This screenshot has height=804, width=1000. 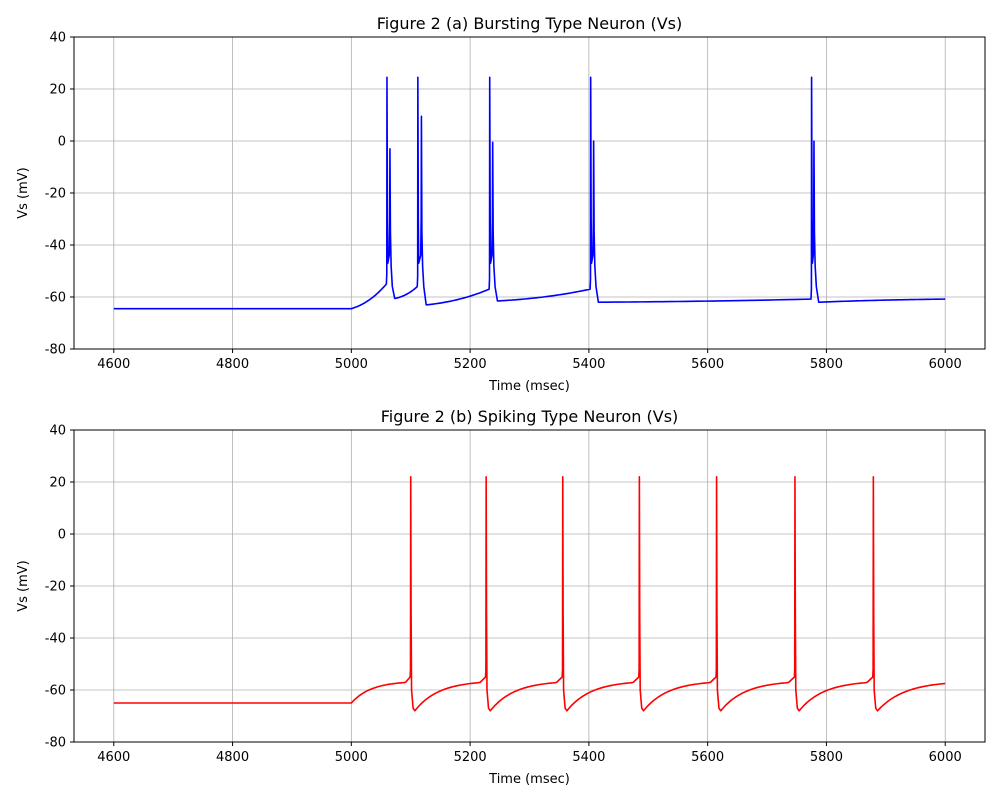 I want to click on chart-title-b: Figure 2 (b) Spiking Type Neuron (Vs), so click(x=530, y=416).